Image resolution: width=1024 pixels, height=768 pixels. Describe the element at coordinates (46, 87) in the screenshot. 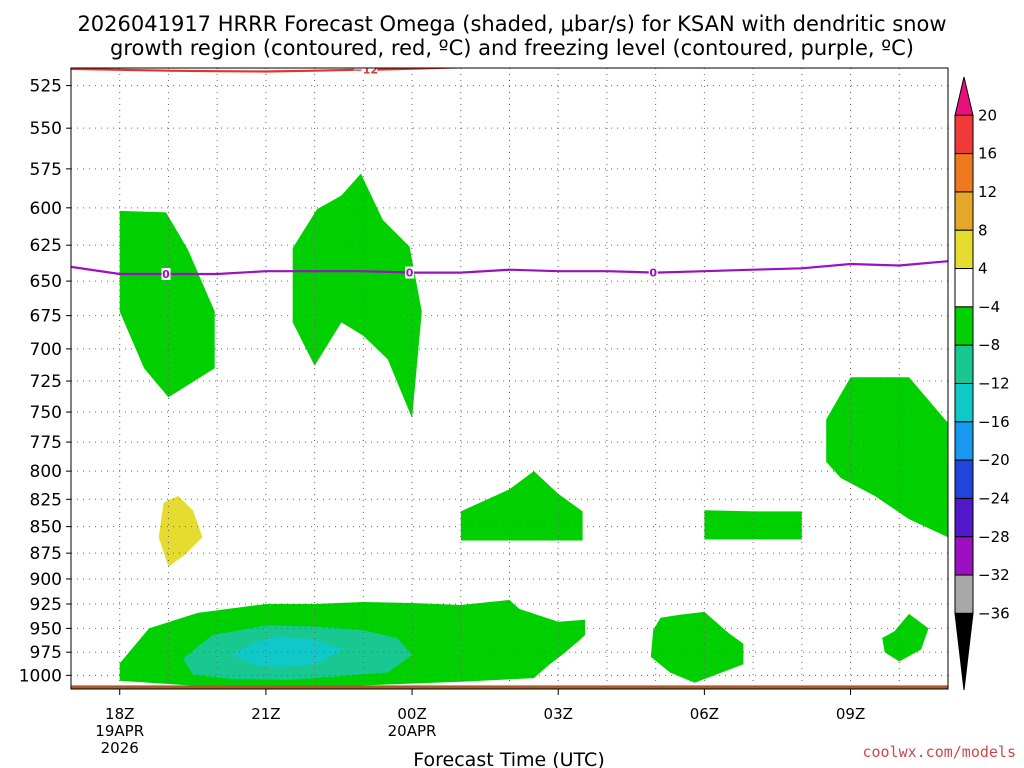

I see `y-tick-label-525: 525` at that location.